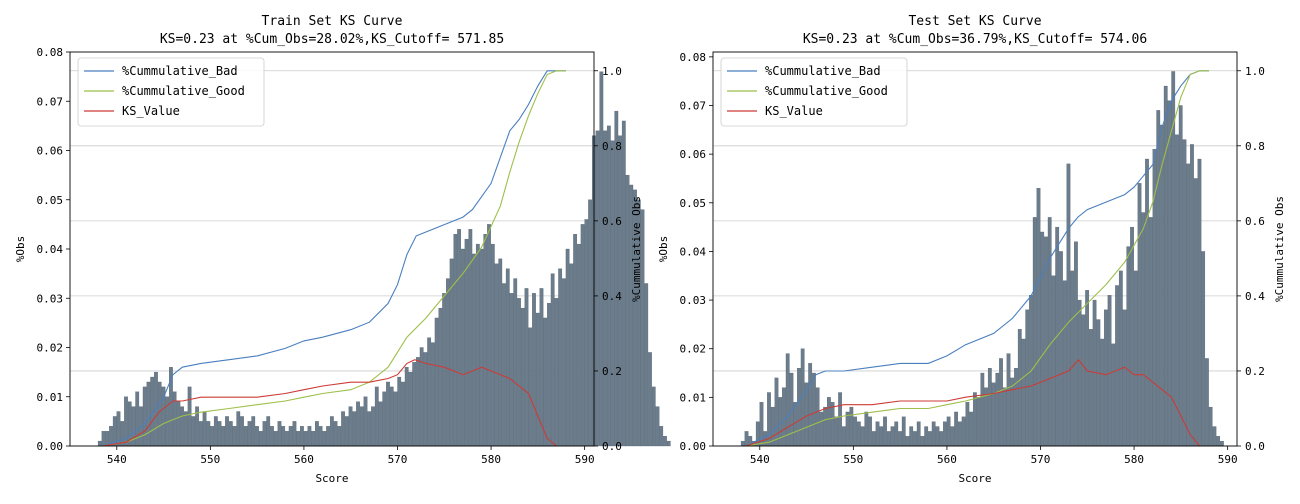 The image size is (1300, 504). Describe the element at coordinates (180, 71) in the screenshot. I see `legend-entry: %Cummulative_Bad` at that location.